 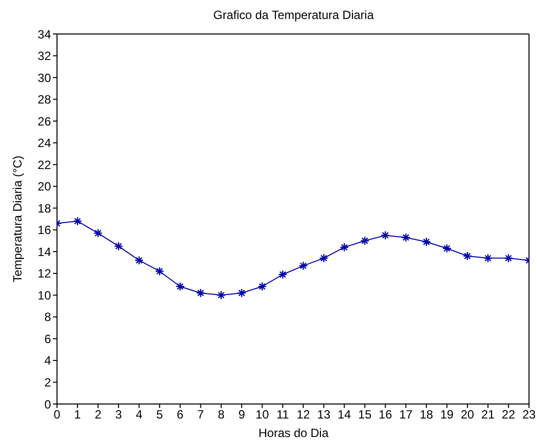 I want to click on y-tick-label: 2, so click(x=48, y=382).